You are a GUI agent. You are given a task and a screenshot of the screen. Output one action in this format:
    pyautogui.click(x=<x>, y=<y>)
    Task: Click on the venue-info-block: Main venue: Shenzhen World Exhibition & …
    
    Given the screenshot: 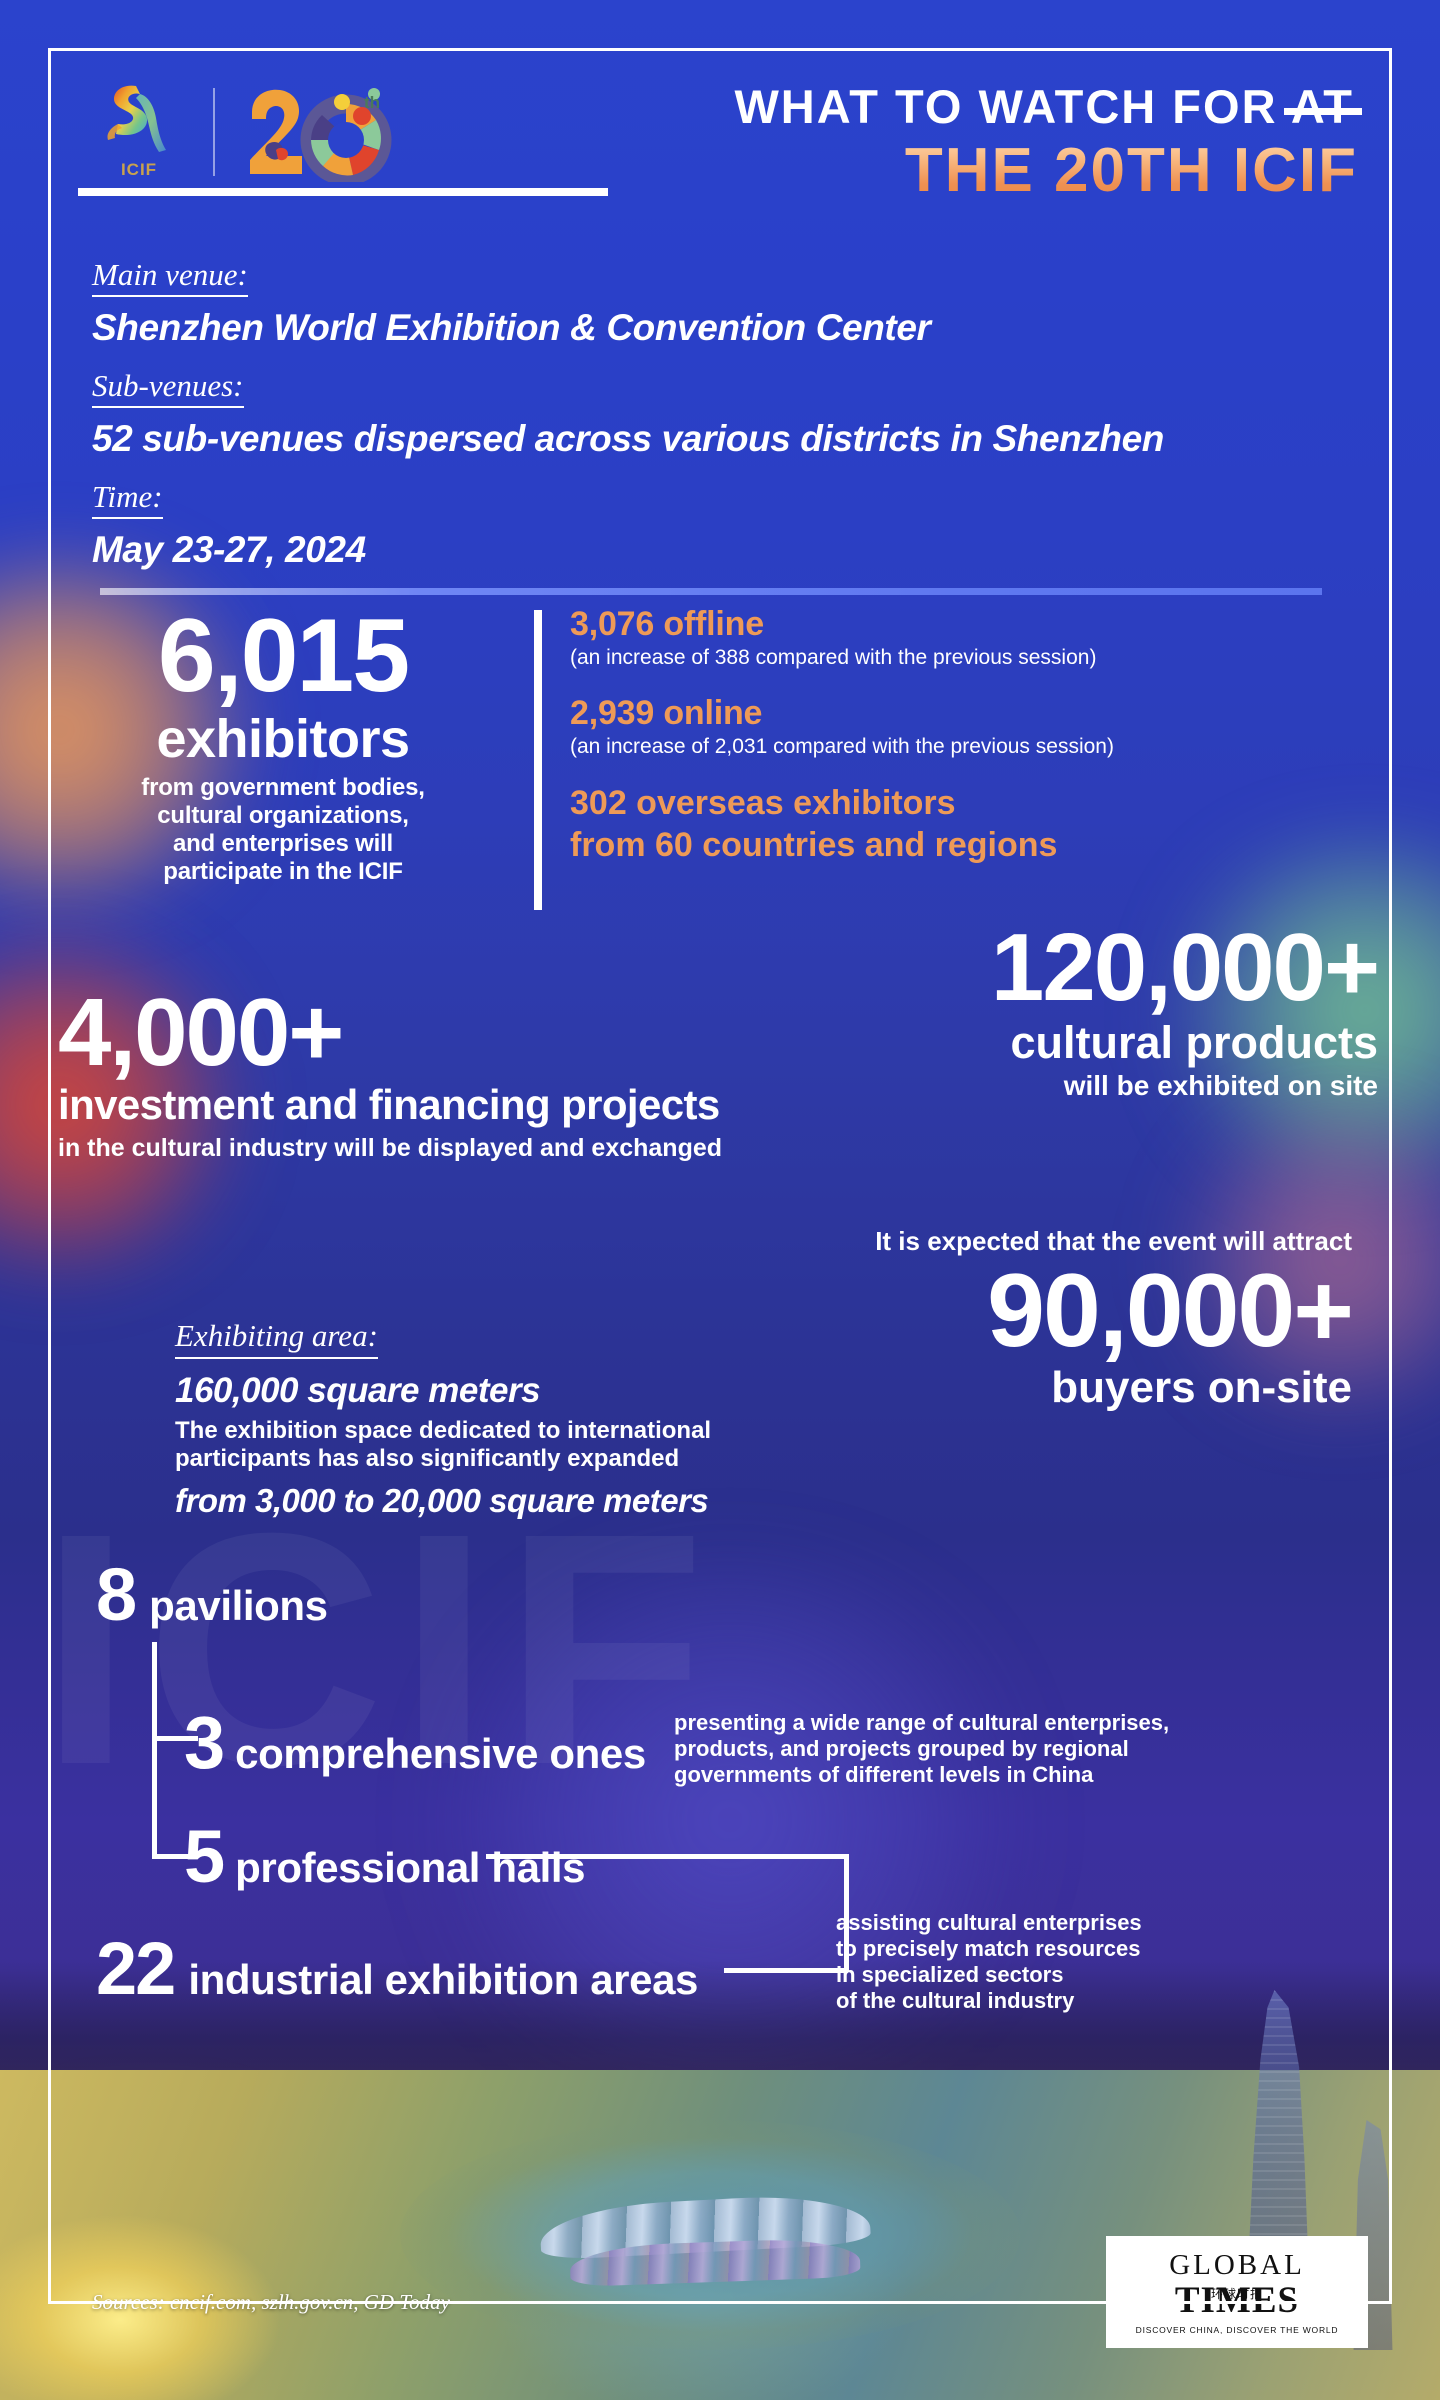 What is the action you would take?
    pyautogui.click(x=727, y=424)
    